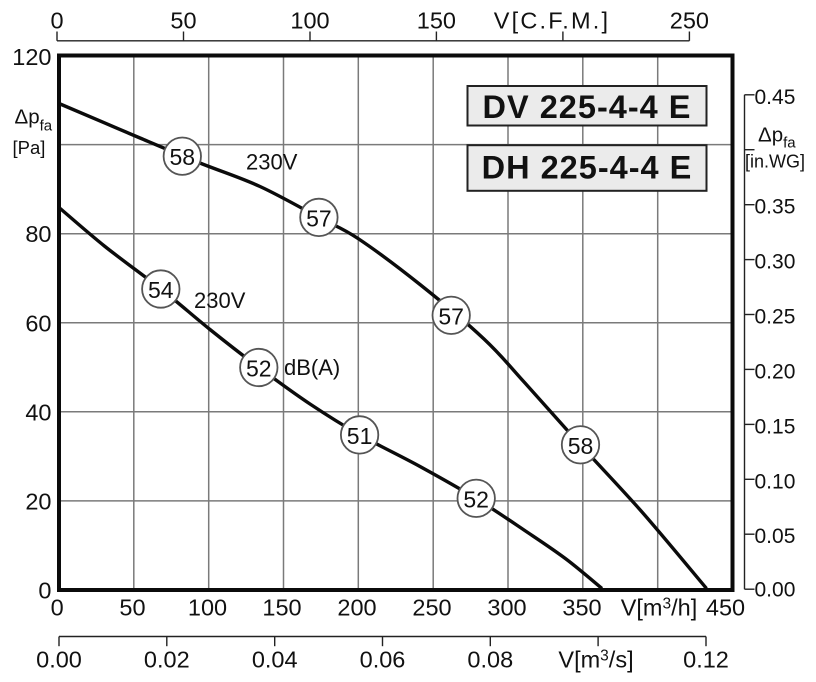 The width and height of the screenshot is (816, 682). I want to click on svg-text: 0.08, so click(490, 660).